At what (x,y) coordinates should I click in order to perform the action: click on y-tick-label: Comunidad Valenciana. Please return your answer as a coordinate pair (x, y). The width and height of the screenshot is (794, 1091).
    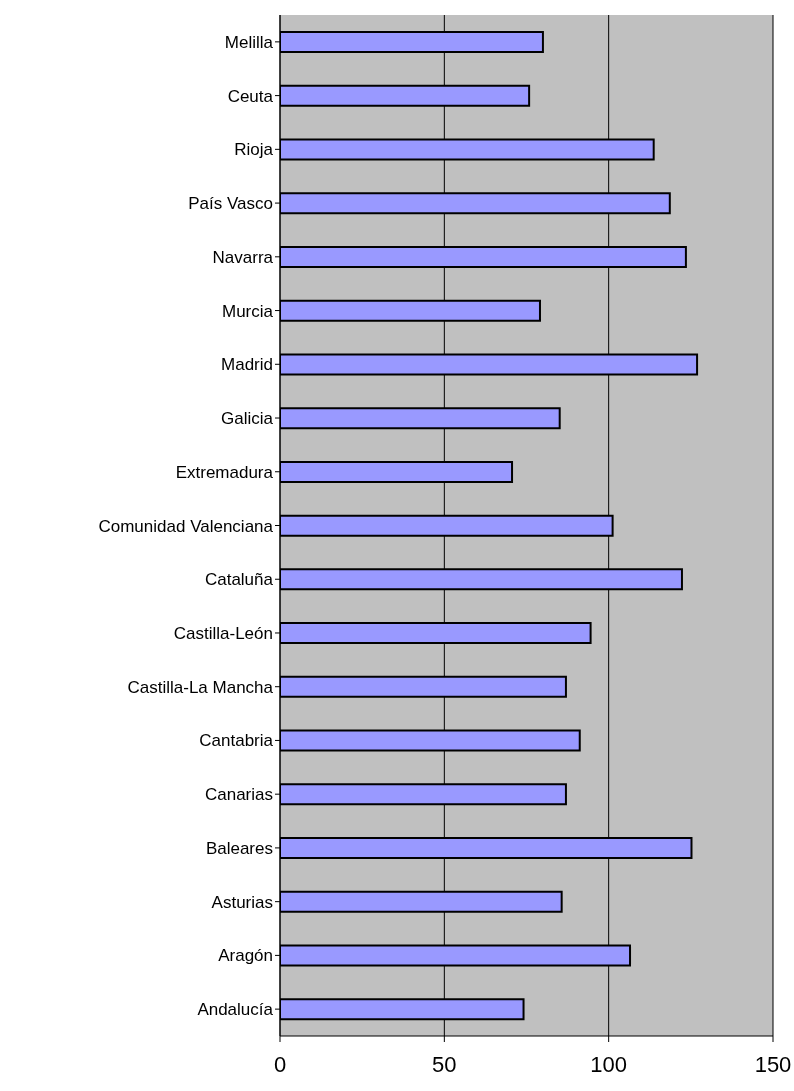
    Looking at the image, I should click on (186, 526).